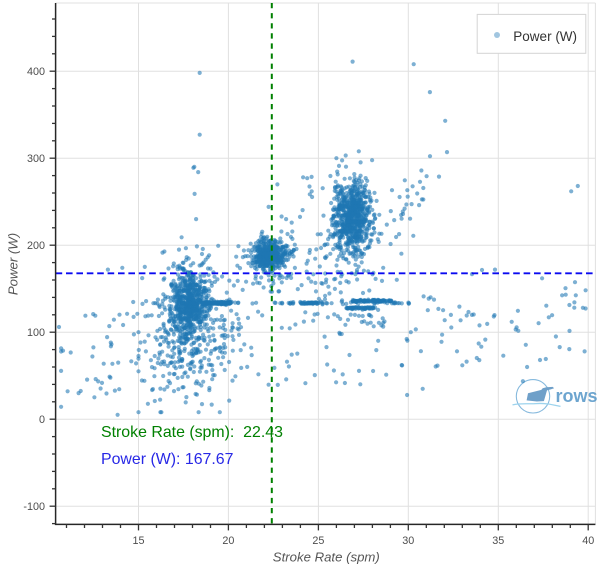 The width and height of the screenshot is (600, 570). Describe the element at coordinates (36, 333) in the screenshot. I see `svg-text: 100` at that location.